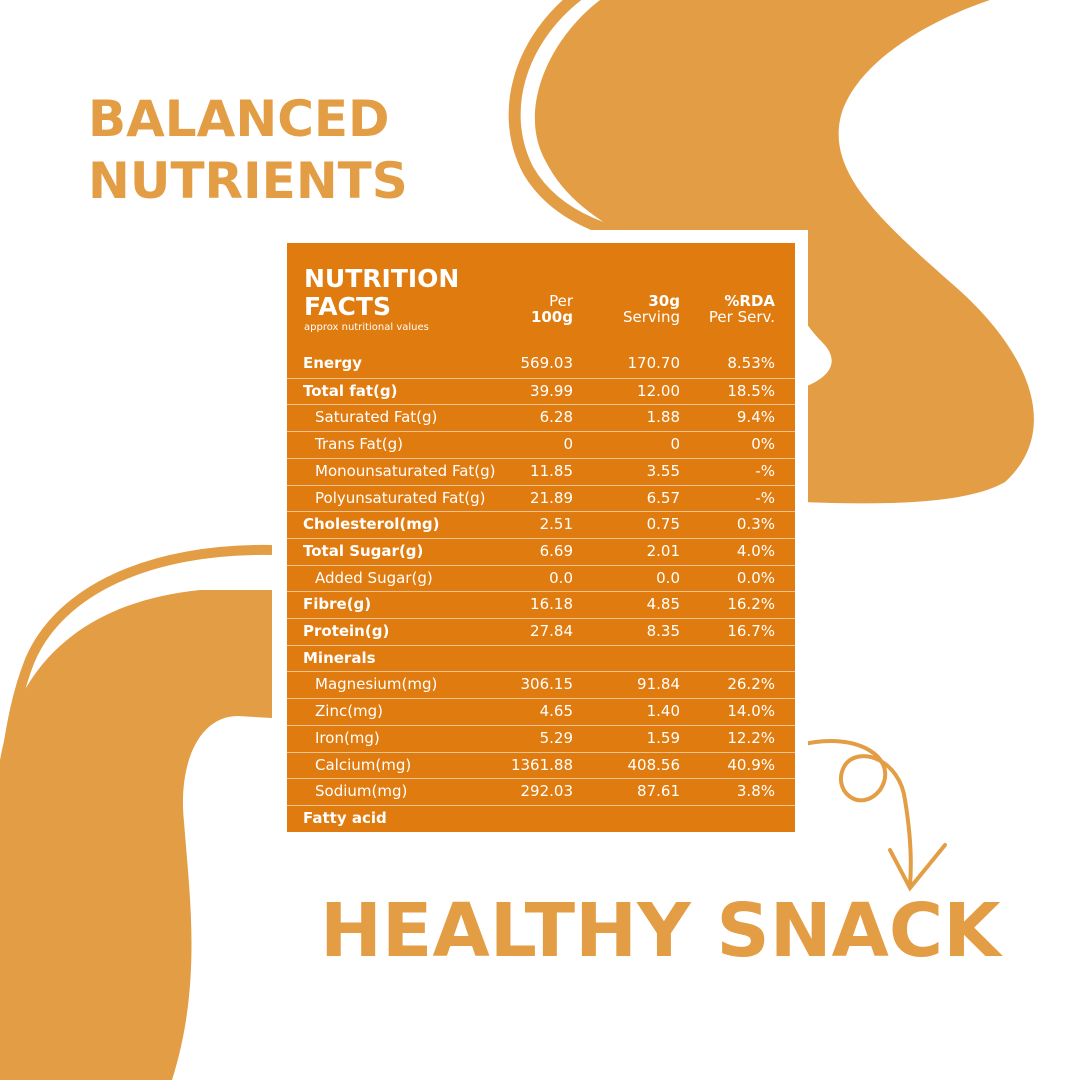 This screenshot has height=1080, width=1080. What do you see at coordinates (363, 764) in the screenshot?
I see `row-label: Calcium(mg)` at bounding box center [363, 764].